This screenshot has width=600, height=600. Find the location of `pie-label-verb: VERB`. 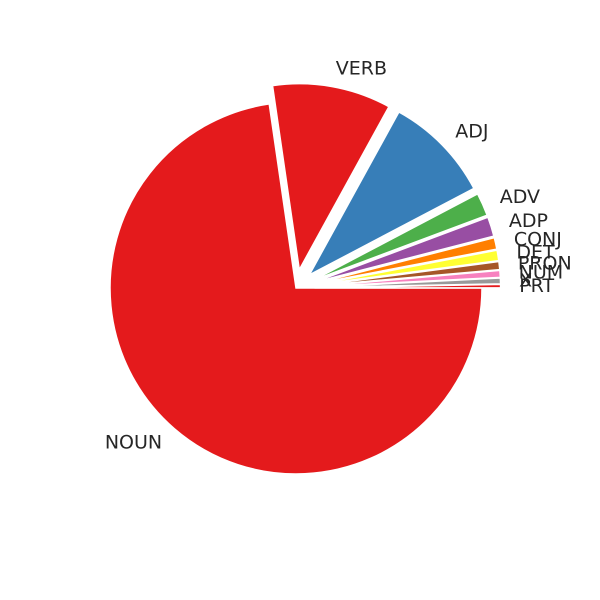

pie-label-verb: VERB is located at coordinates (361, 68).